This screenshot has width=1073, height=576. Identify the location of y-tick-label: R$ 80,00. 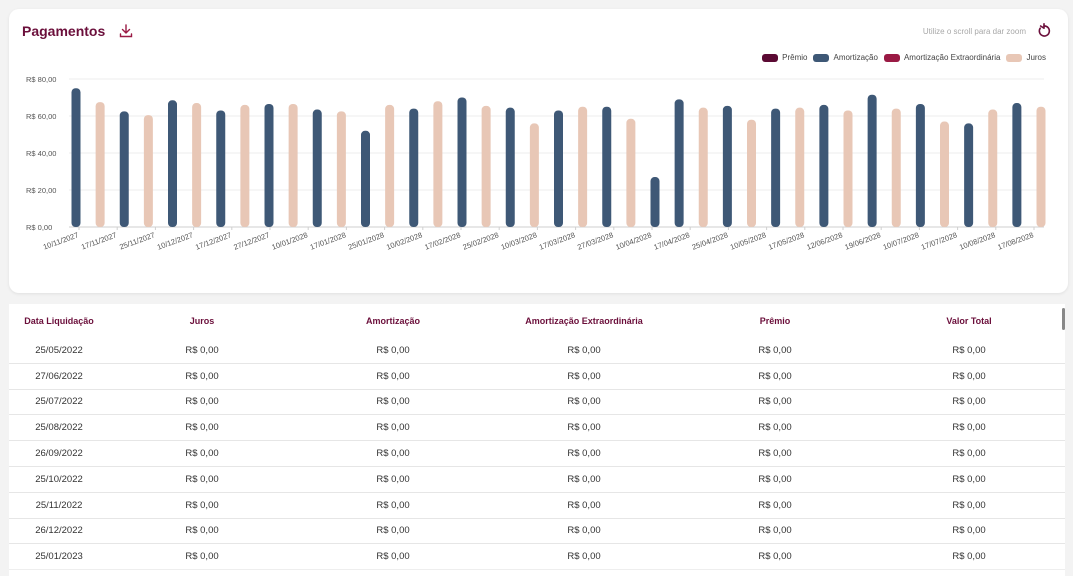
(41, 79).